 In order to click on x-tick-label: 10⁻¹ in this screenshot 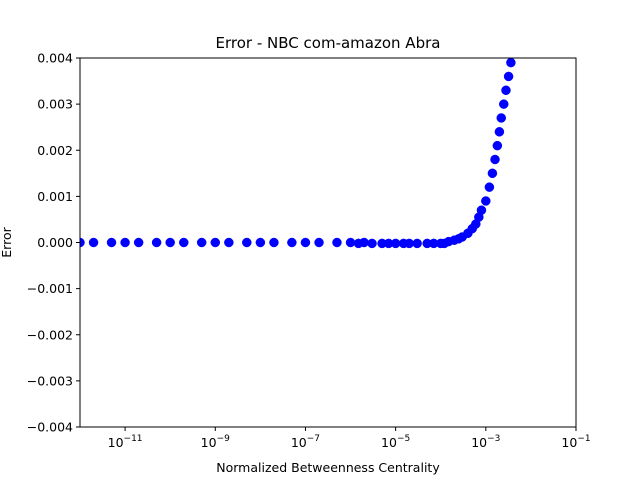, I will do `click(575, 442)`.